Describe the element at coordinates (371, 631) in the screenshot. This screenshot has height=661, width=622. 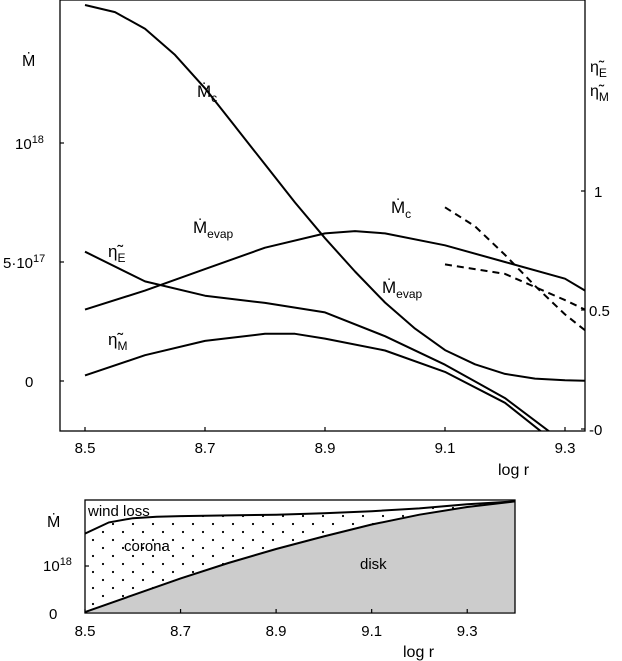
I see `bottom-x-tick-label: 9.1` at that location.